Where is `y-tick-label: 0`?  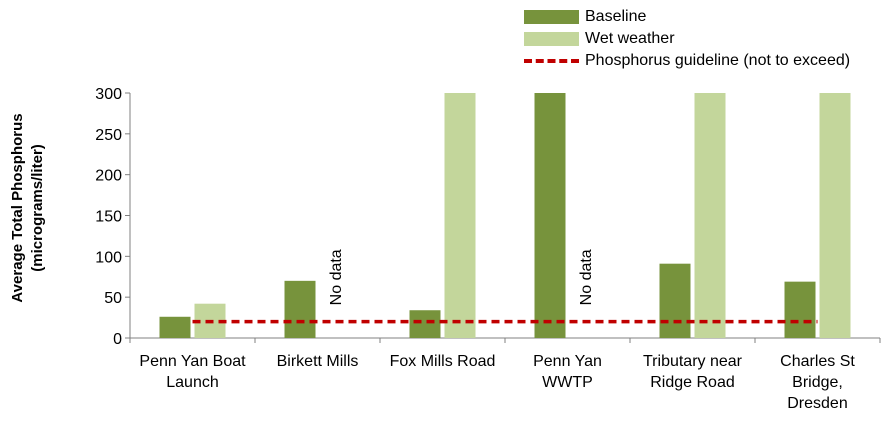
y-tick-label: 0 is located at coordinates (117, 339).